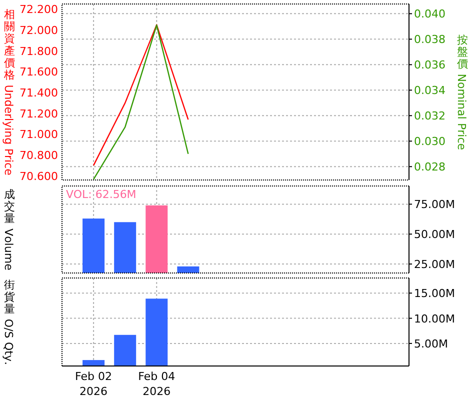 The image size is (475, 400). What do you see at coordinates (39, 176) in the screenshot?
I see `y-tick-label: 70.600` at bounding box center [39, 176].